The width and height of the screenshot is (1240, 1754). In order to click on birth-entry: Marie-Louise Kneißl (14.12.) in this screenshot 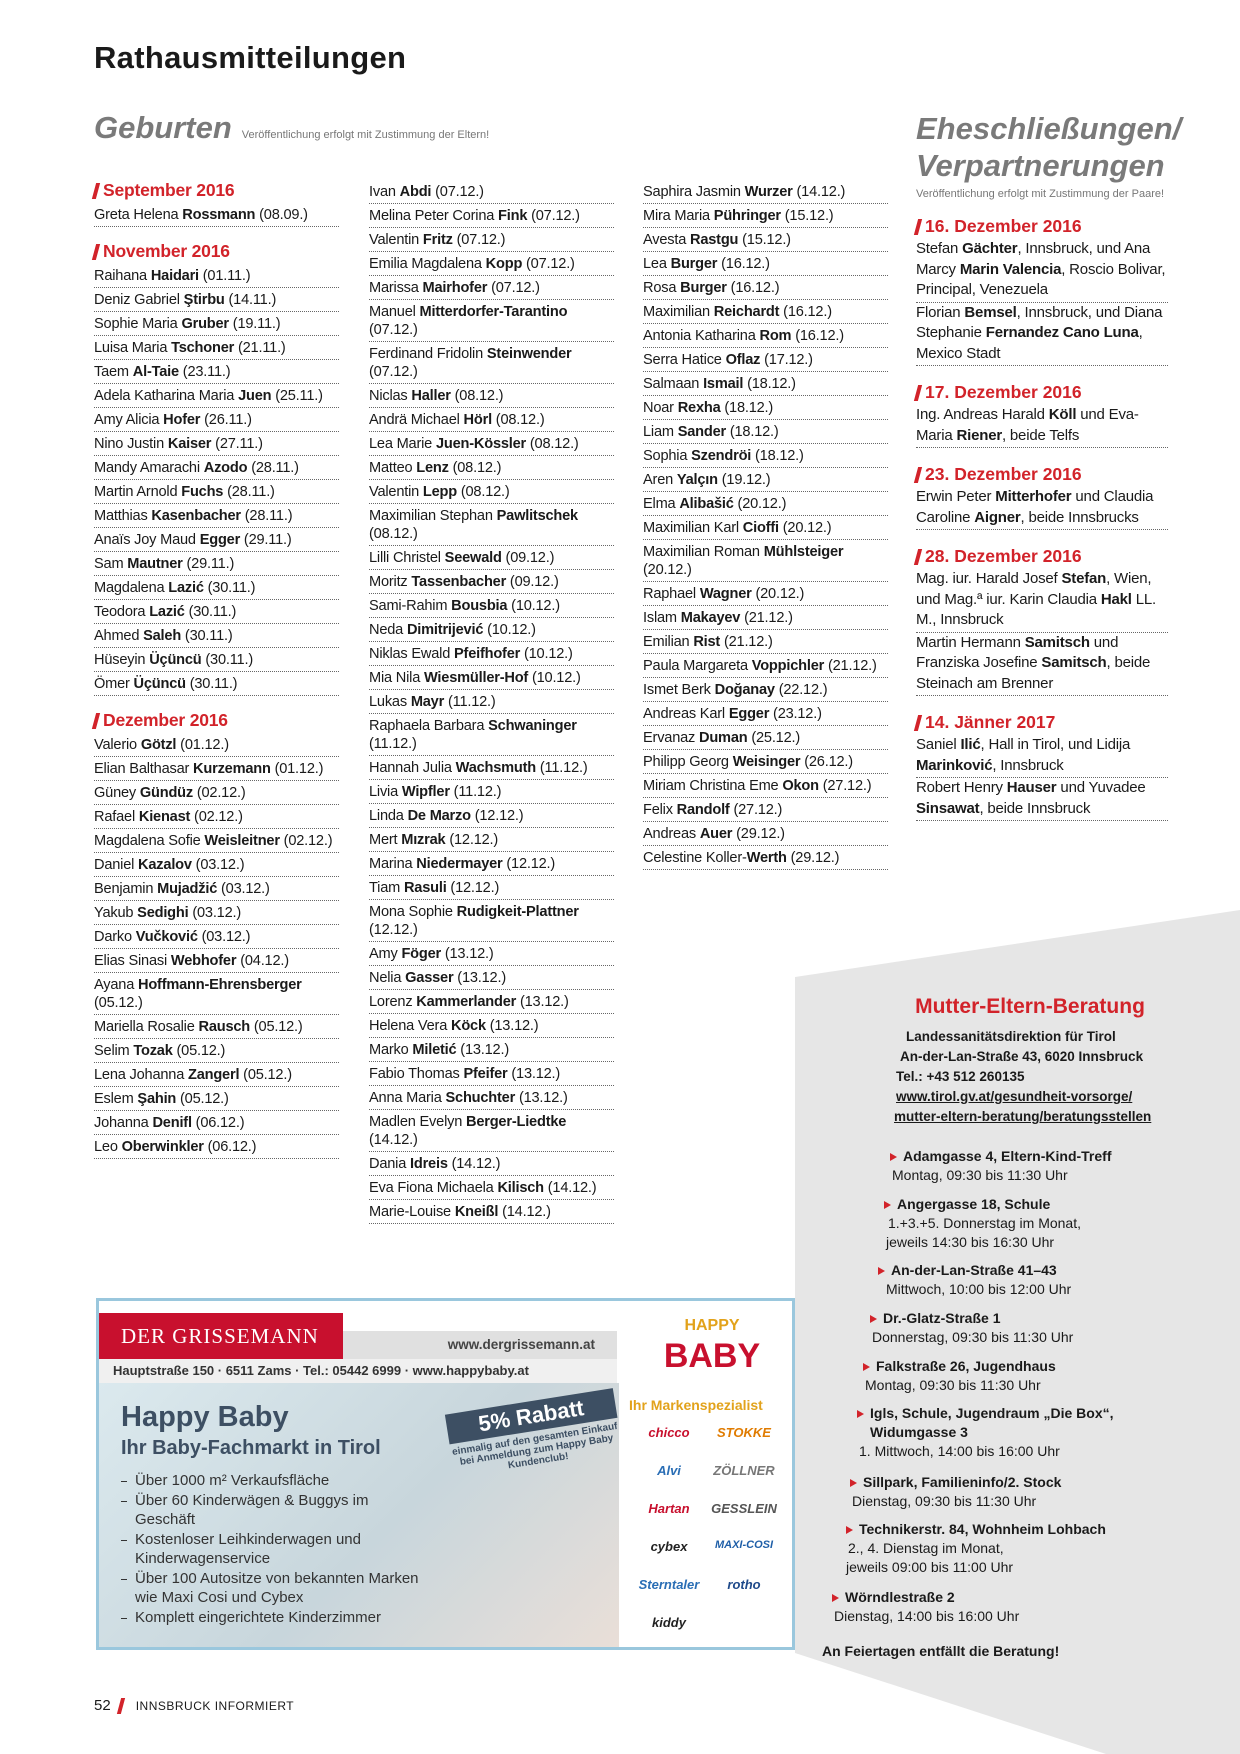, I will do `click(491, 1212)`.